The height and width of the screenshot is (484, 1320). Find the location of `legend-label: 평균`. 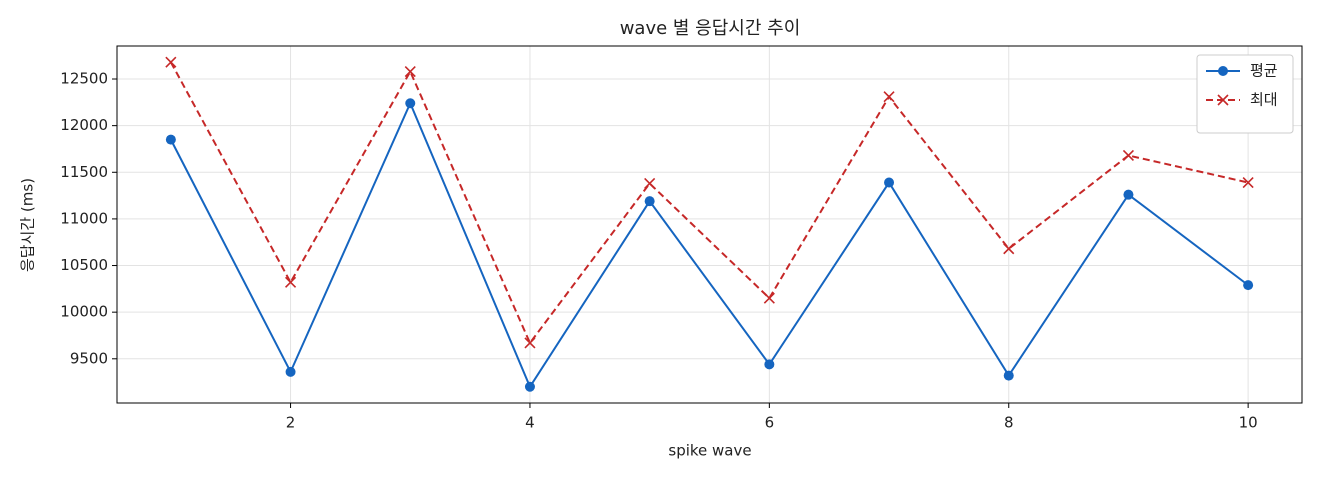

legend-label: 평균 is located at coordinates (1264, 71).